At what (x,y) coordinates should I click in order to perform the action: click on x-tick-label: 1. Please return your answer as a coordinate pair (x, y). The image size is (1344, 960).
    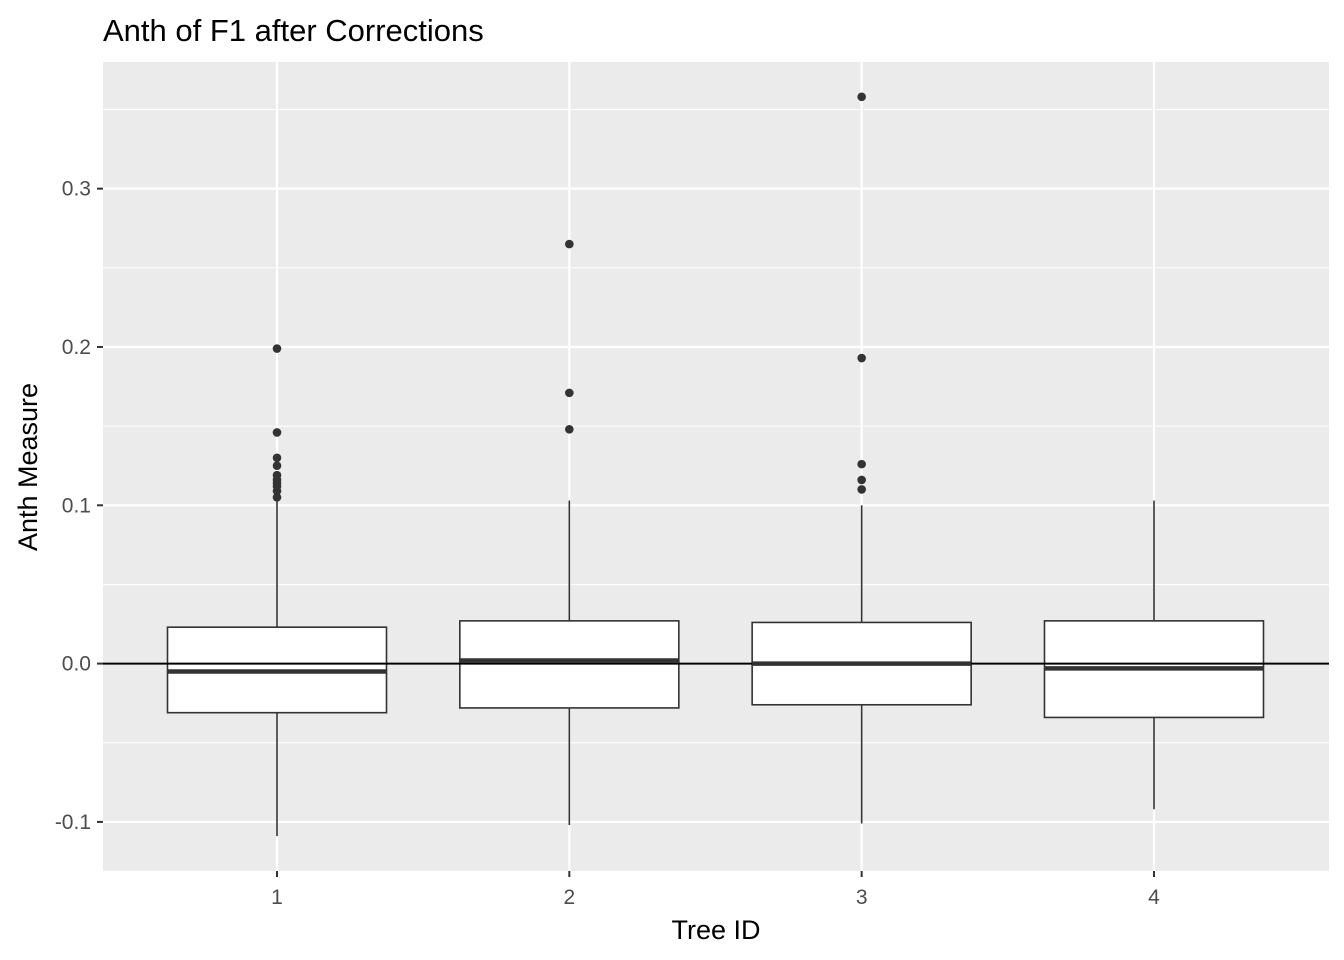
    Looking at the image, I should click on (277, 897).